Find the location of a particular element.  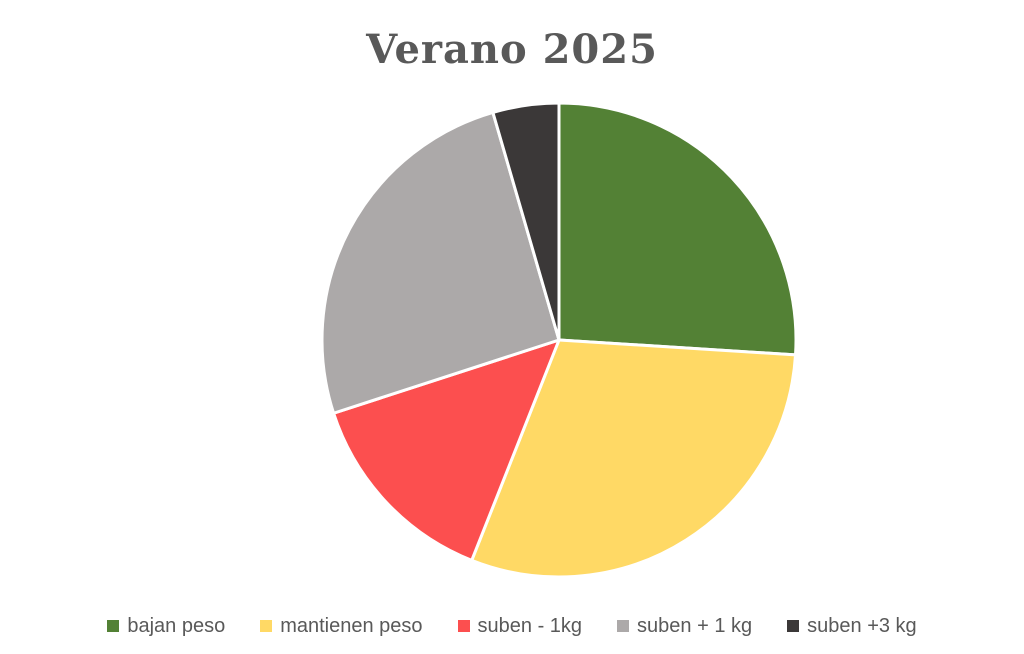

legend-item: mantienen peso is located at coordinates (341, 626).